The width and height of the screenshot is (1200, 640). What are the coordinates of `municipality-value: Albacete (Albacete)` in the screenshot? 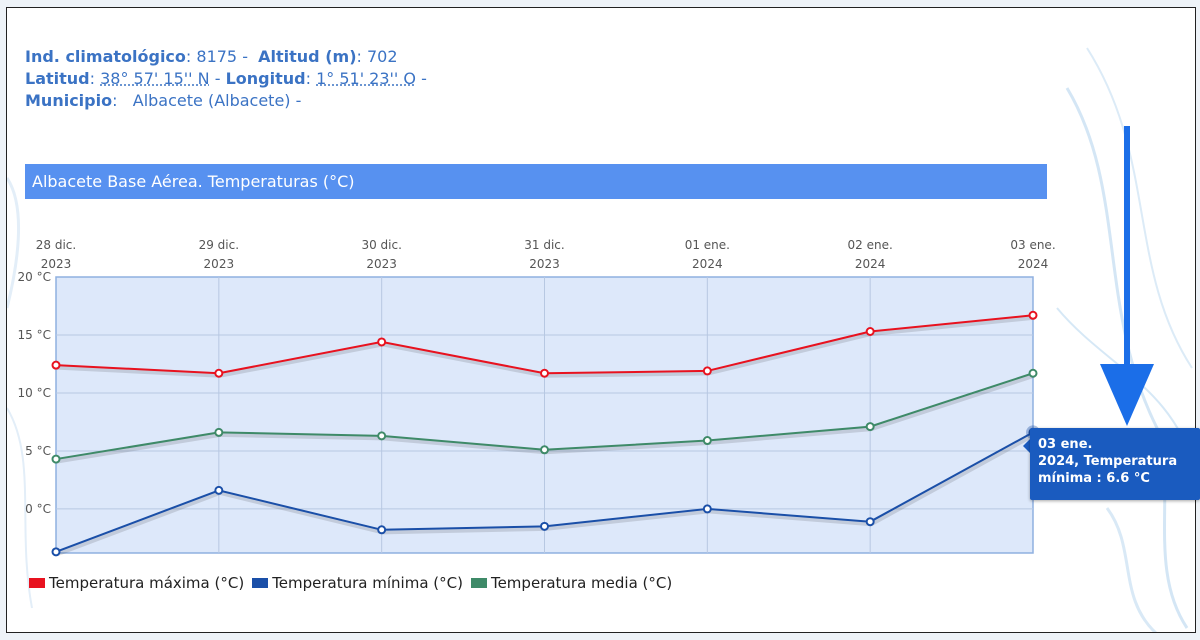 It's located at (211, 100).